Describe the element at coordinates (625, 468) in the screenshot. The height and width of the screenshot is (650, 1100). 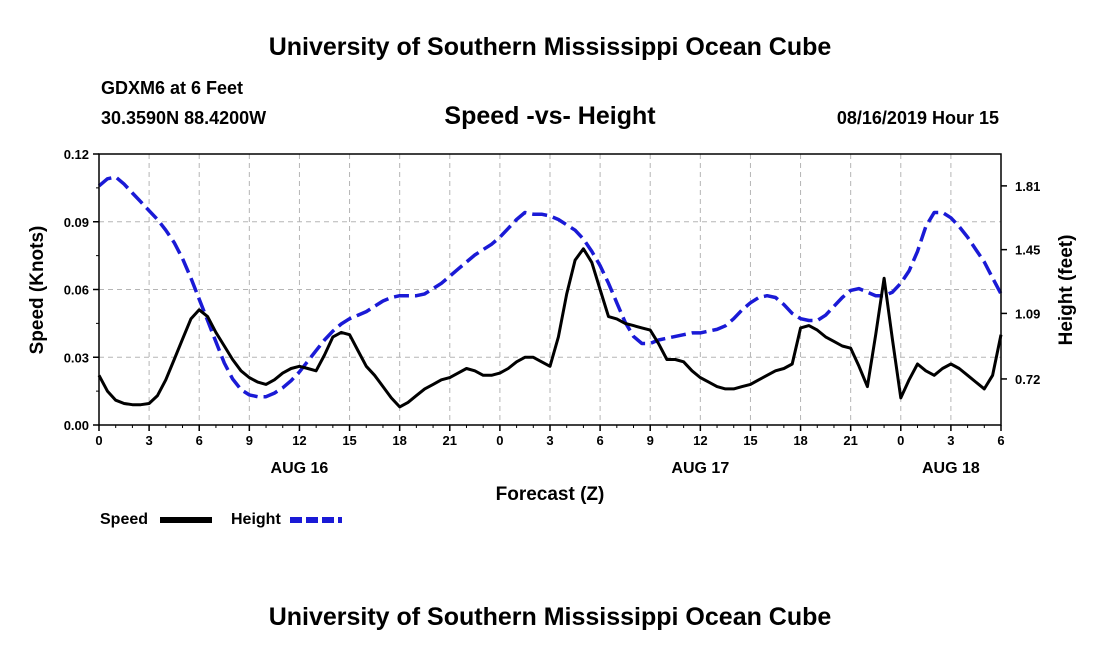
I see `day-labels: AUG 16 AUG 17 AUG 18` at that location.